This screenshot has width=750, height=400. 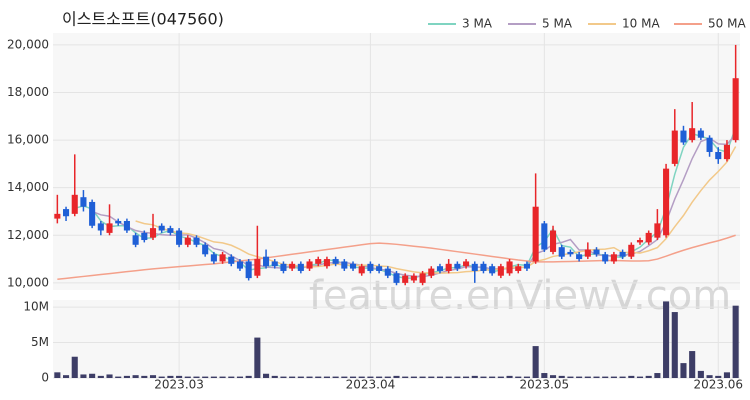 I want to click on y-tick-label: 12,000, so click(x=28, y=235).